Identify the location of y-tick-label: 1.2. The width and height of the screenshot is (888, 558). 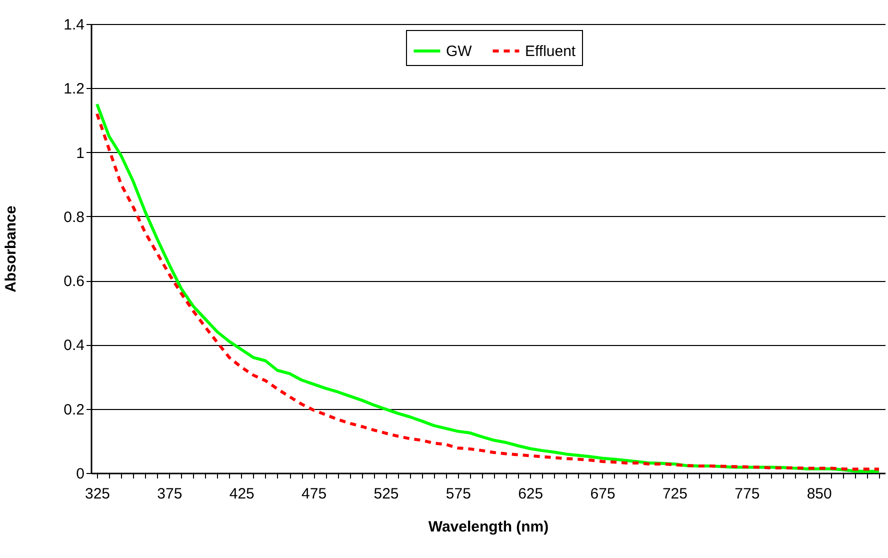
(74, 89).